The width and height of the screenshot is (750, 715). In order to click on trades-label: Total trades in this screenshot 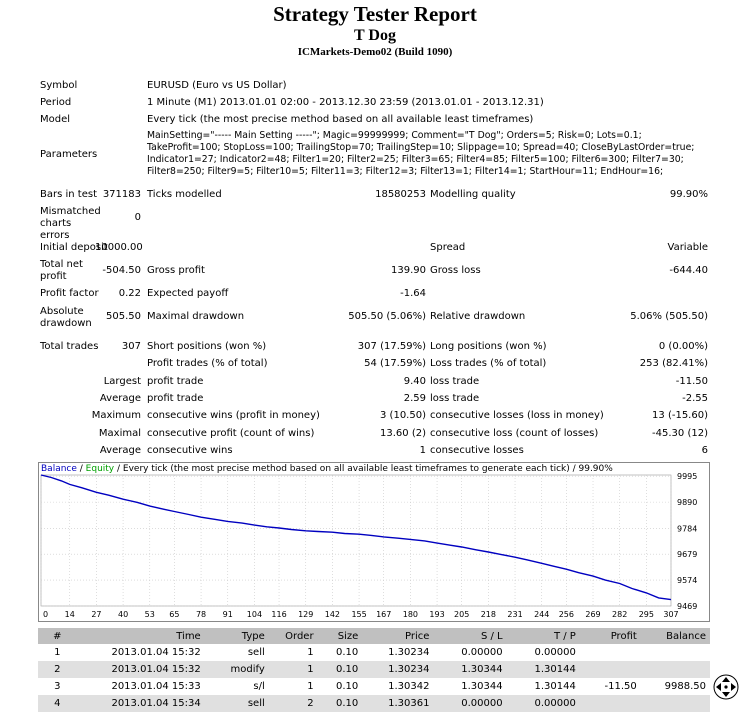, I will do `click(69, 346)`.